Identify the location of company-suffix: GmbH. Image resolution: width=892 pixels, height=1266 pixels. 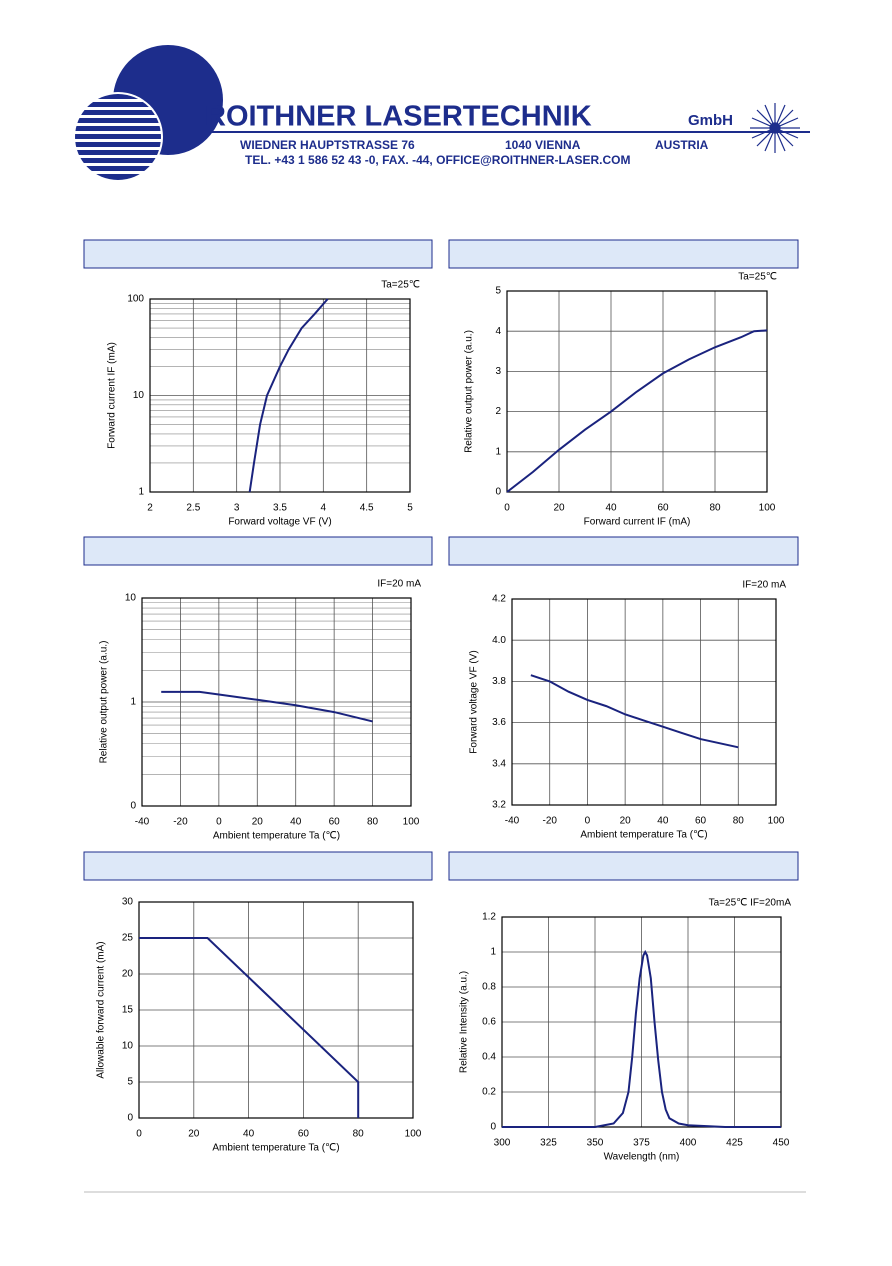
(710, 120).